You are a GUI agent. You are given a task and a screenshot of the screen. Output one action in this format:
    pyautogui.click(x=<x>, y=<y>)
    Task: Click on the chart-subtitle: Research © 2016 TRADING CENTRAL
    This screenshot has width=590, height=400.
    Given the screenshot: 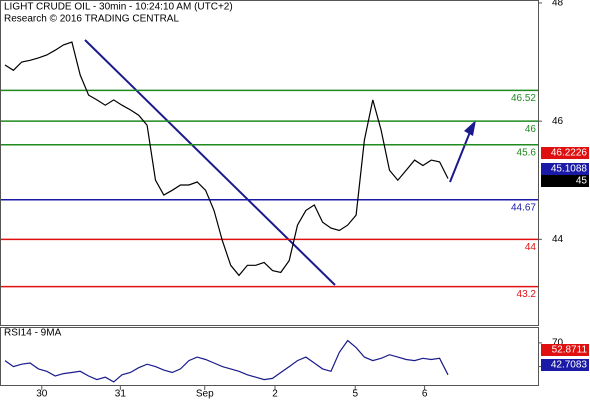 What is the action you would take?
    pyautogui.click(x=91, y=19)
    